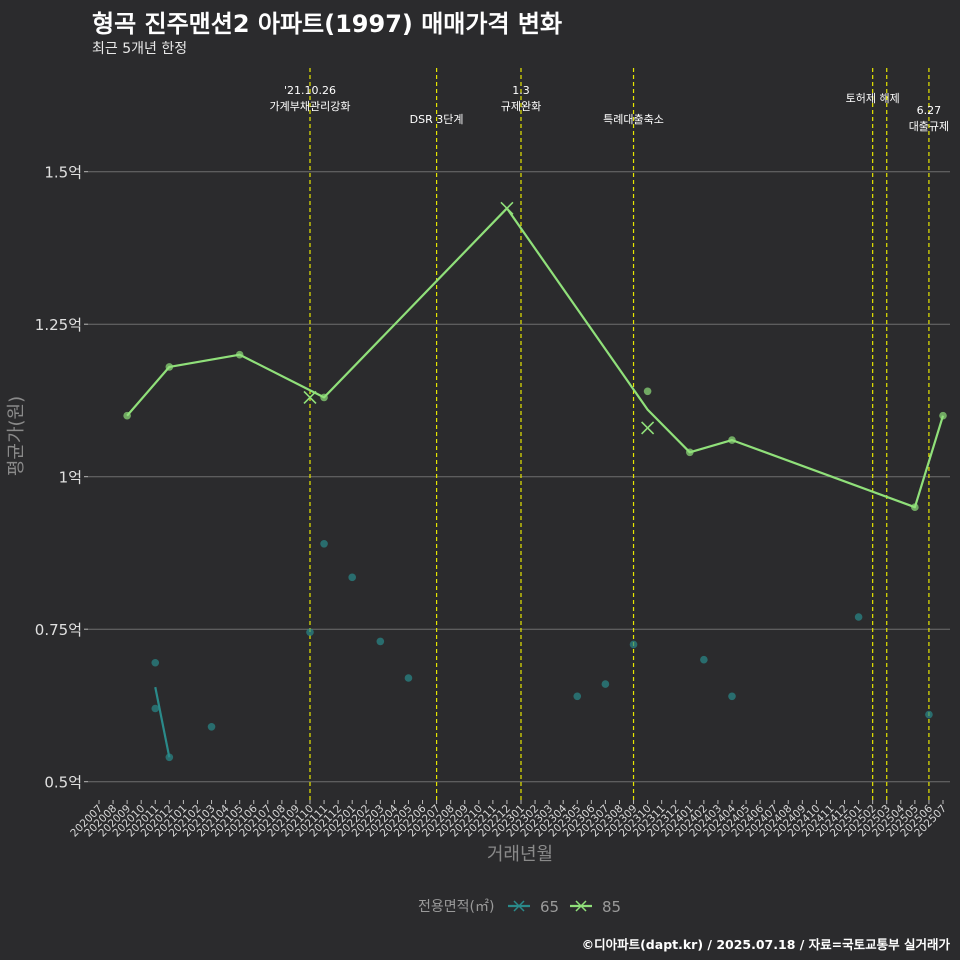 The height and width of the screenshot is (960, 960). What do you see at coordinates (63, 173) in the screenshot?
I see `y-tick-label: 1.5억` at bounding box center [63, 173].